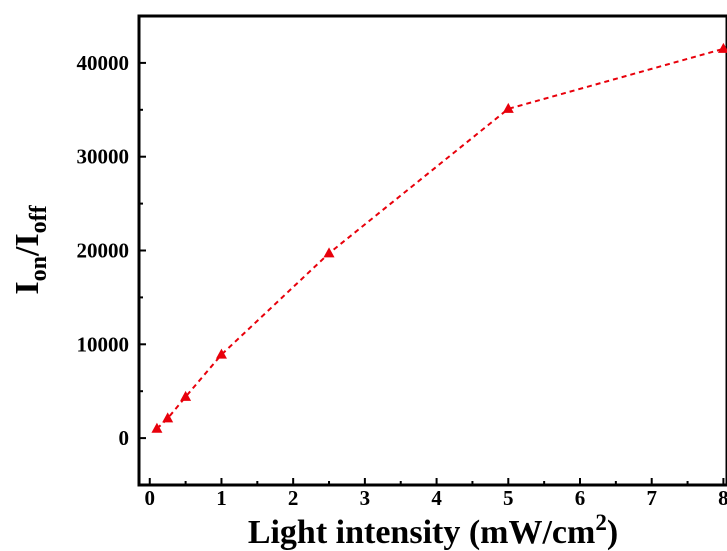  What do you see at coordinates (293, 498) in the screenshot?
I see `x-tick-label: 2` at bounding box center [293, 498].